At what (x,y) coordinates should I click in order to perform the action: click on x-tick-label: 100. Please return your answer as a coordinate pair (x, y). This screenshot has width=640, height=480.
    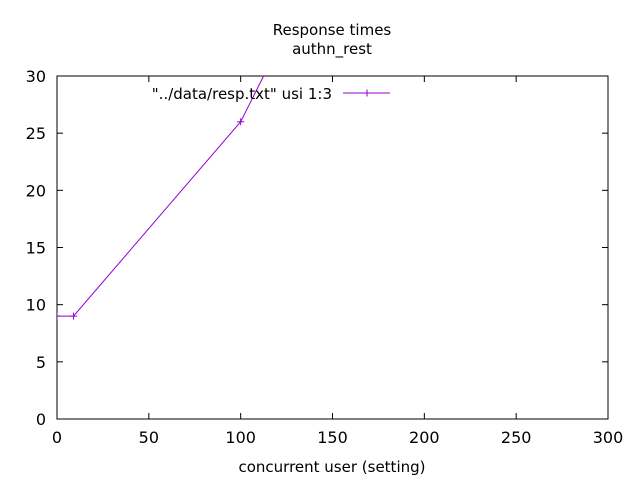
    Looking at the image, I should click on (240, 437).